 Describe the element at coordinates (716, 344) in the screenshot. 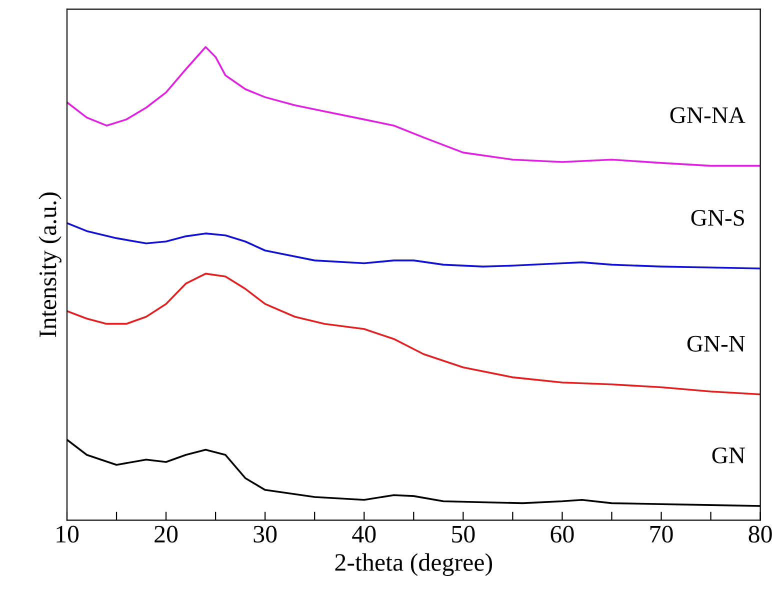

I see `series-label: GN-N` at that location.